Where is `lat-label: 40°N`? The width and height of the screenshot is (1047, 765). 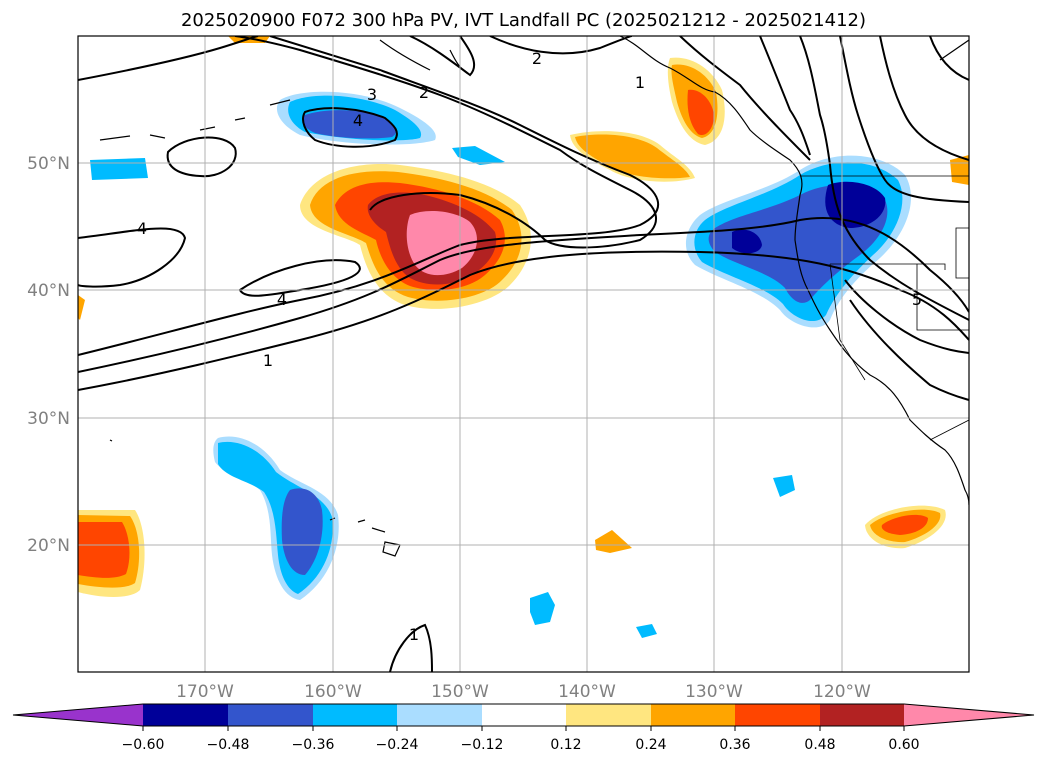
lat-label: 40°N is located at coordinates (48, 291).